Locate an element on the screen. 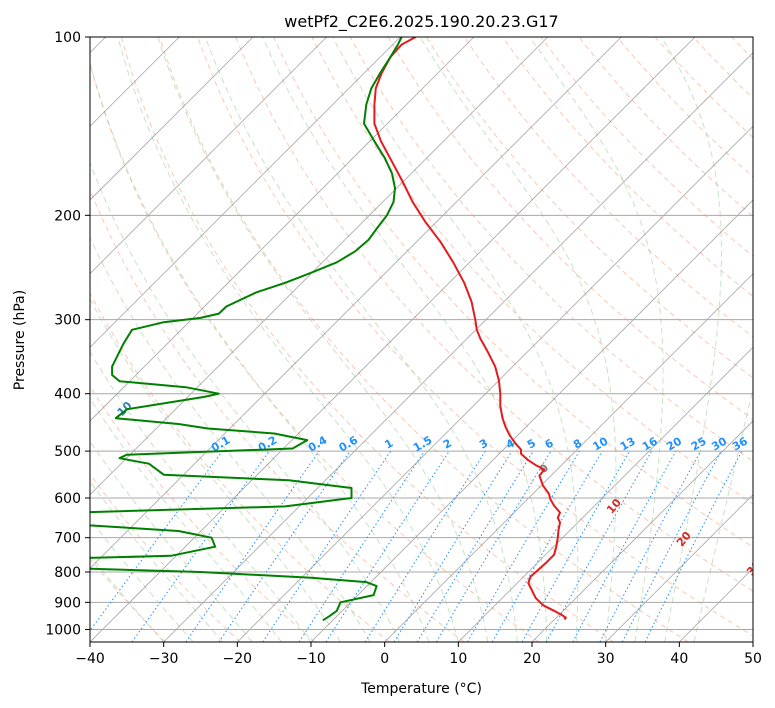 The height and width of the screenshot is (708, 775). dry-adiabat-line is located at coordinates (203, 513).